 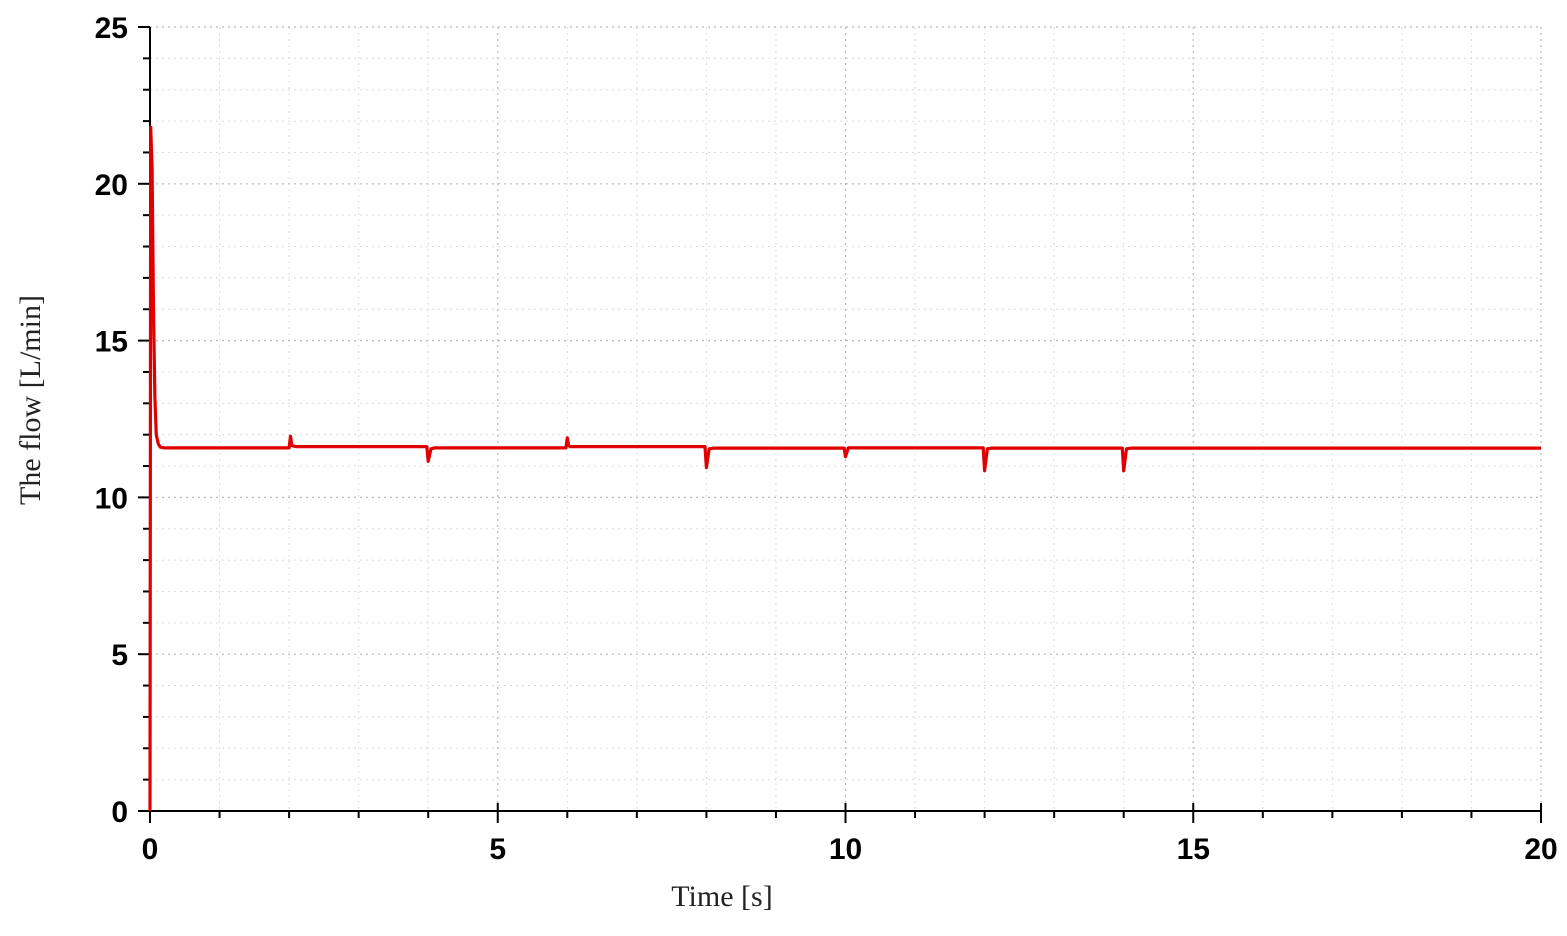 I want to click on y-axis-title: The flow [L/min], so click(x=30, y=400).